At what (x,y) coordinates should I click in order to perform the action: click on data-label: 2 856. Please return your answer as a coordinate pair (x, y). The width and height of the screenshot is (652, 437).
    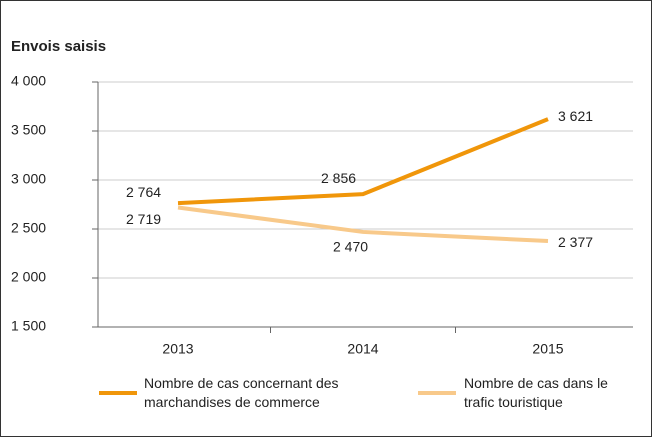
    Looking at the image, I should click on (338, 178).